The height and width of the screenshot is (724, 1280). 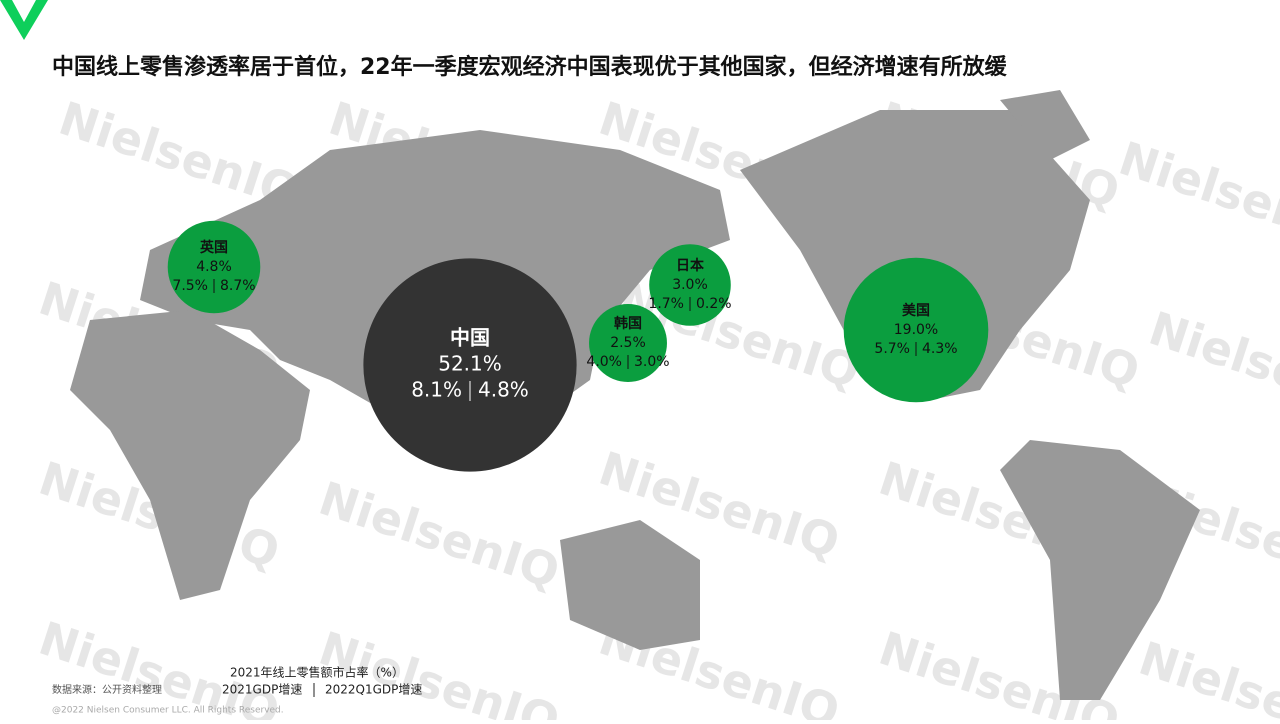 What do you see at coordinates (940, 349) in the screenshot?
I see `gdp2022q1-label: 4.3%` at bounding box center [940, 349].